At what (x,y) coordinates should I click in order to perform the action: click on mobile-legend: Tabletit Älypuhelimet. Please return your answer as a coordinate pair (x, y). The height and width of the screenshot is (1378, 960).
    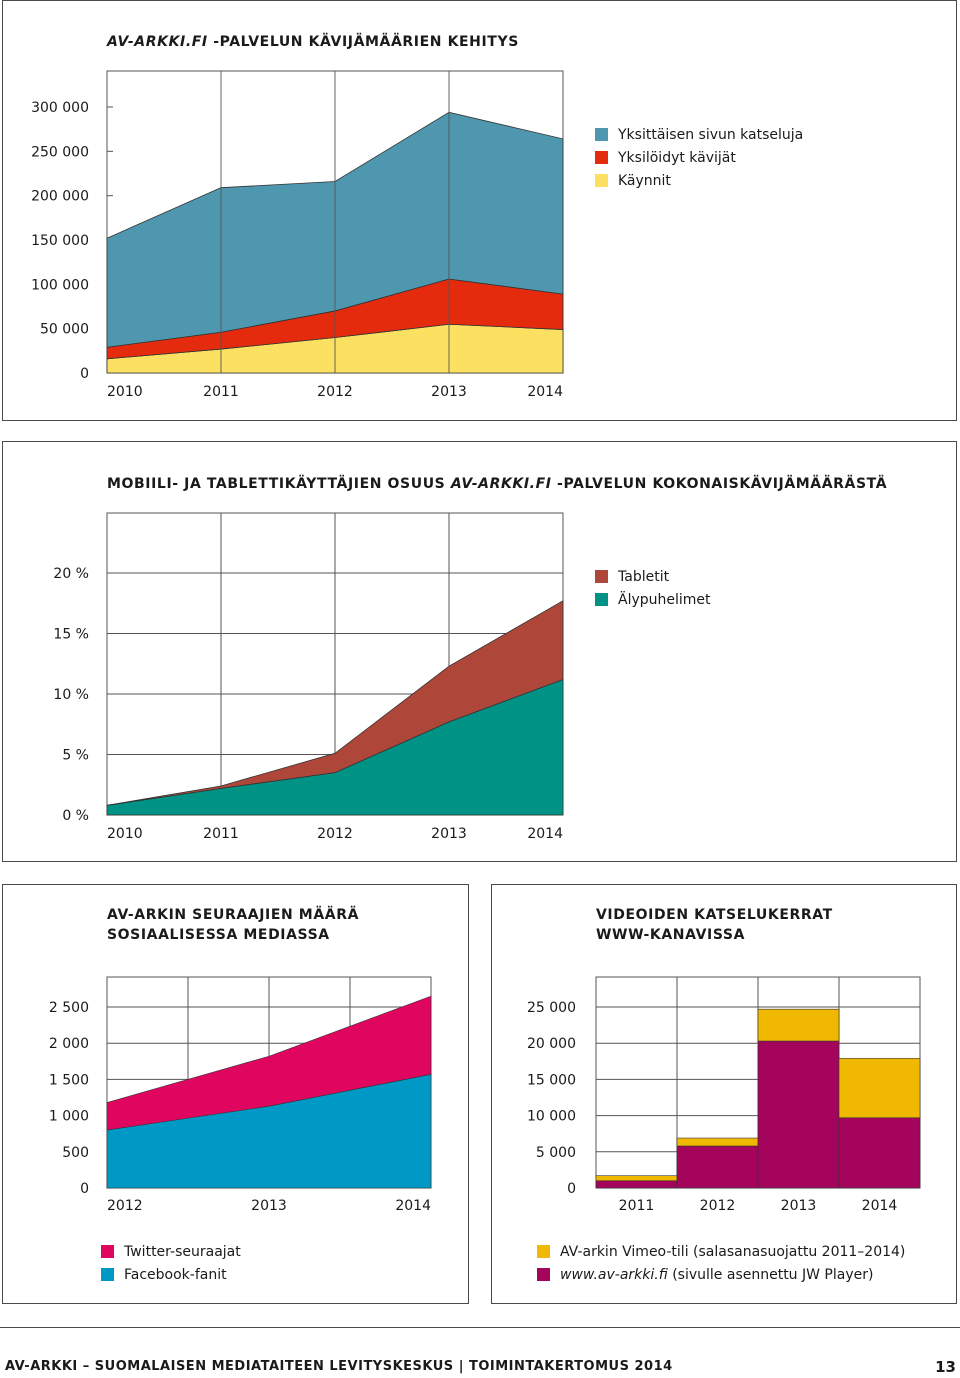
    Looking at the image, I should click on (653, 588).